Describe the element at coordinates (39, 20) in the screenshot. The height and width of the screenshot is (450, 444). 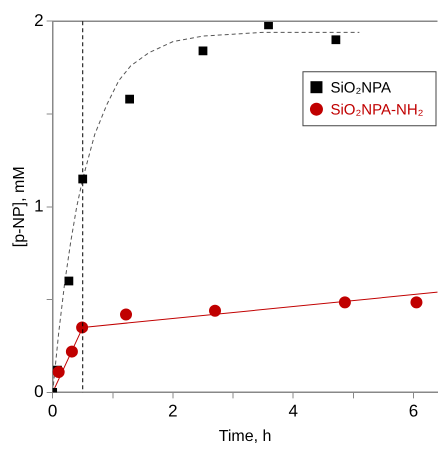
I see `y-tick-label: 2` at that location.